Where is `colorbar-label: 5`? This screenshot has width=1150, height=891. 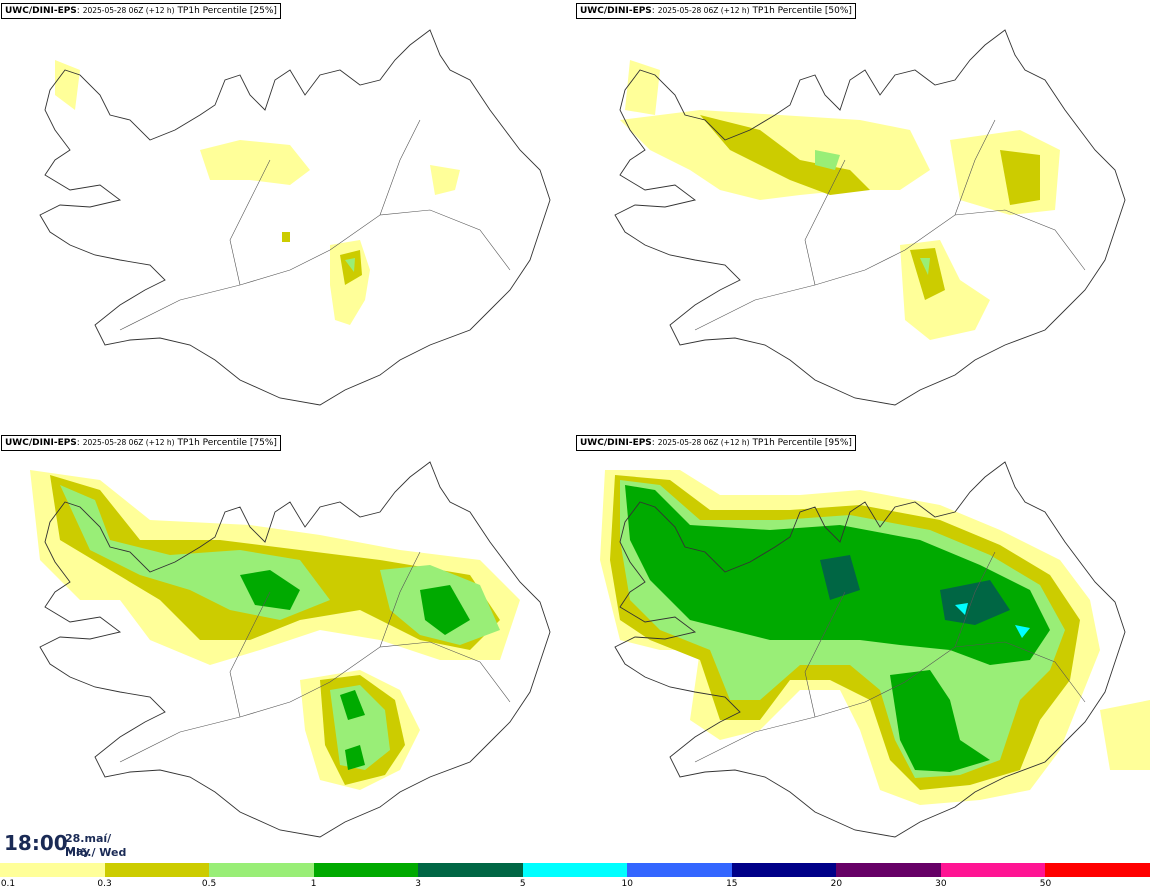
colorbar-label: 5 is located at coordinates (522, 884).